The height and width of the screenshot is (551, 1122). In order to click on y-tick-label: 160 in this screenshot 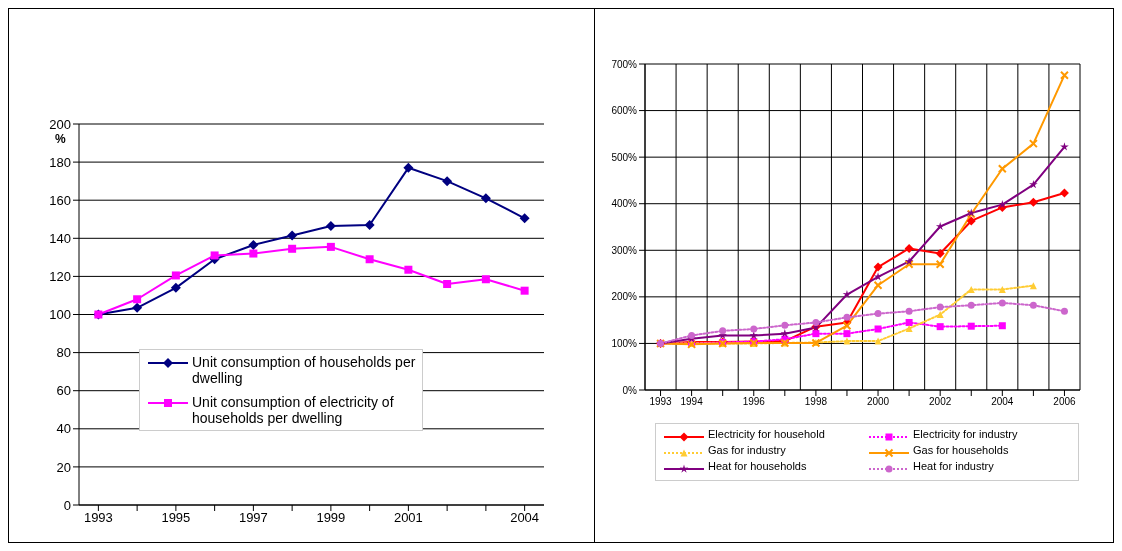, I will do `click(60, 200)`.